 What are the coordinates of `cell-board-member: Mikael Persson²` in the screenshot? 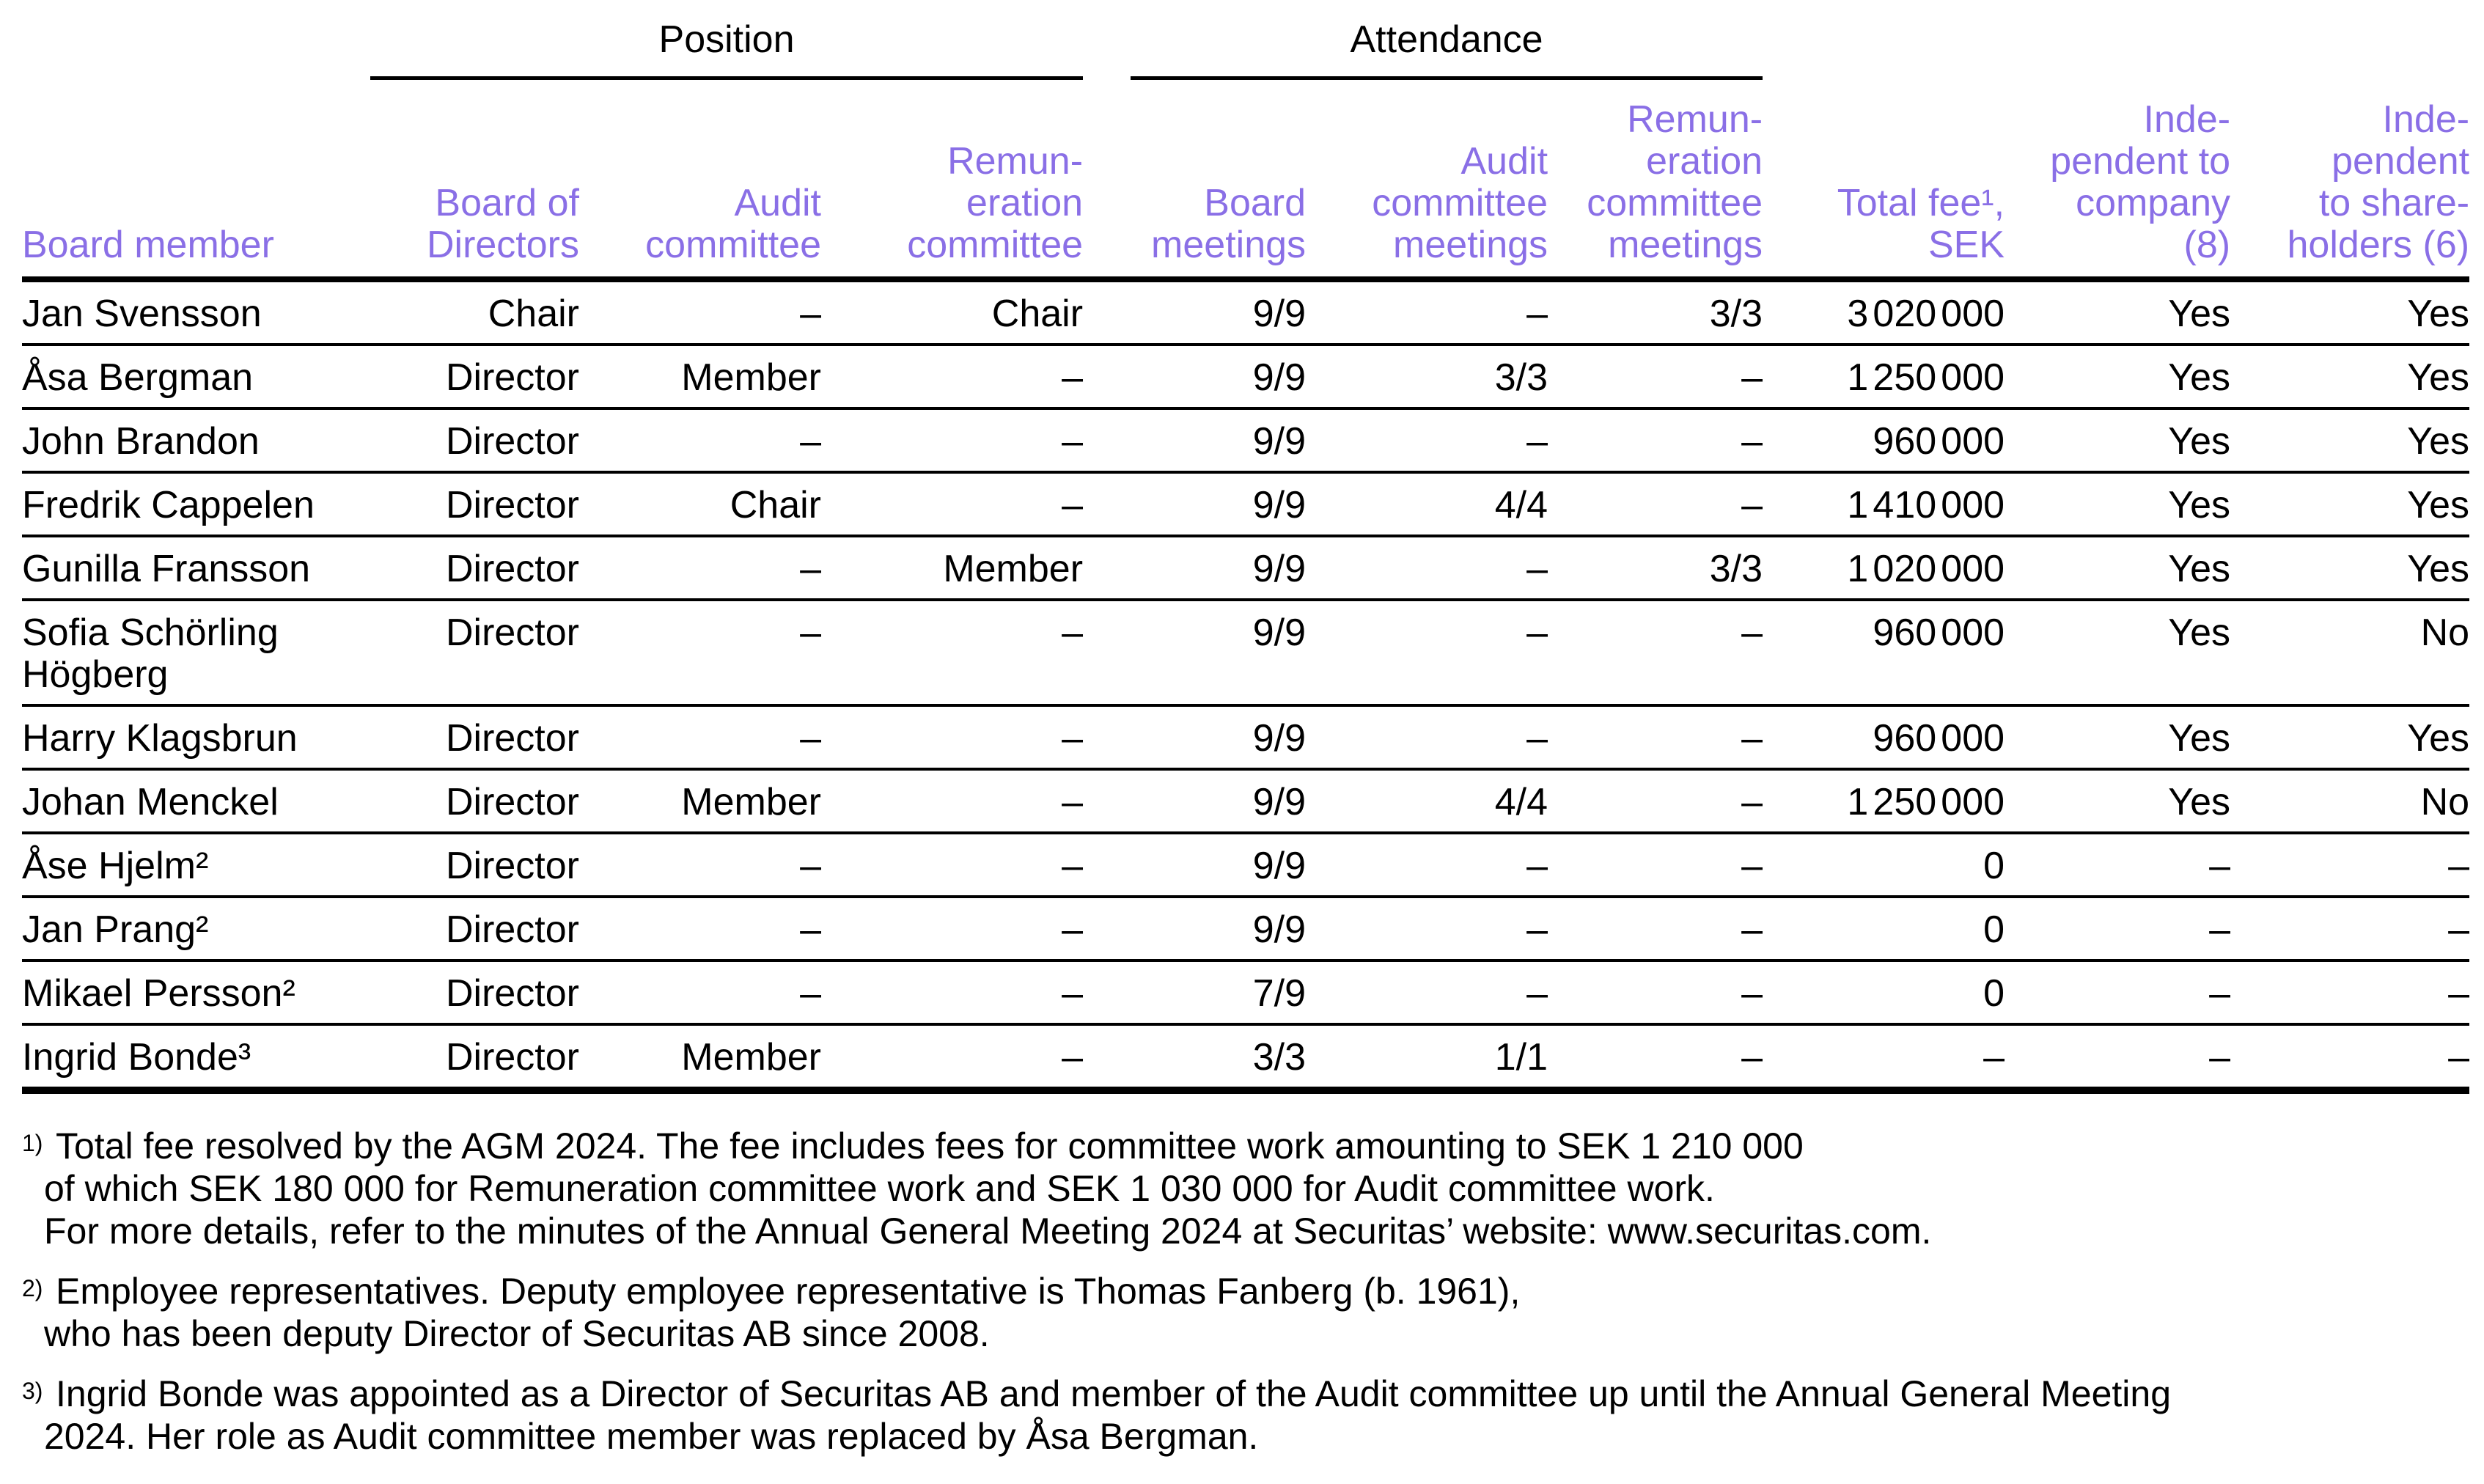 It's located at (158, 993).